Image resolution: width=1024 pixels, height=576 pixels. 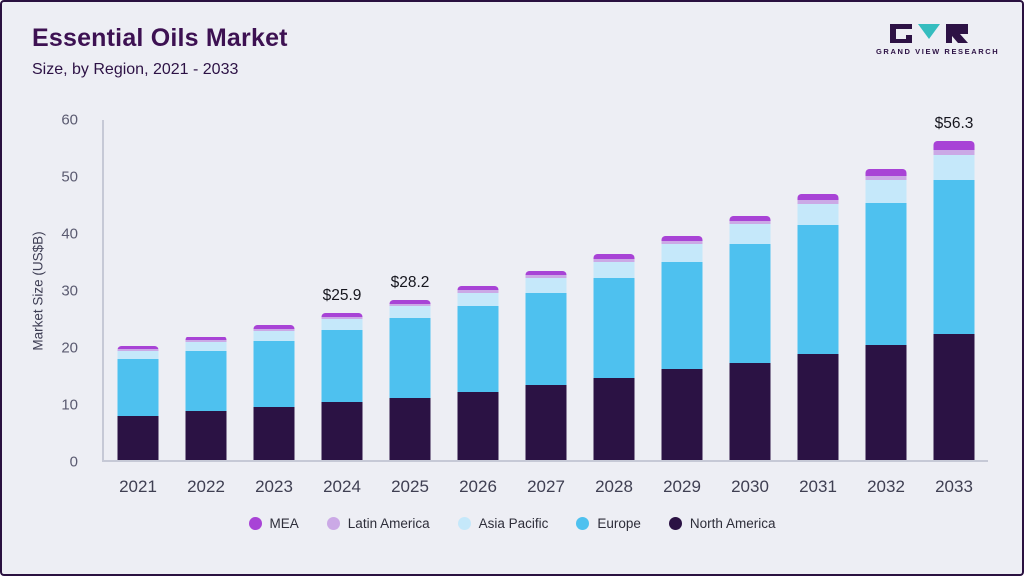 What do you see at coordinates (342, 308) in the screenshot?
I see `bar-column-2024: $25.9 2024` at bounding box center [342, 308].